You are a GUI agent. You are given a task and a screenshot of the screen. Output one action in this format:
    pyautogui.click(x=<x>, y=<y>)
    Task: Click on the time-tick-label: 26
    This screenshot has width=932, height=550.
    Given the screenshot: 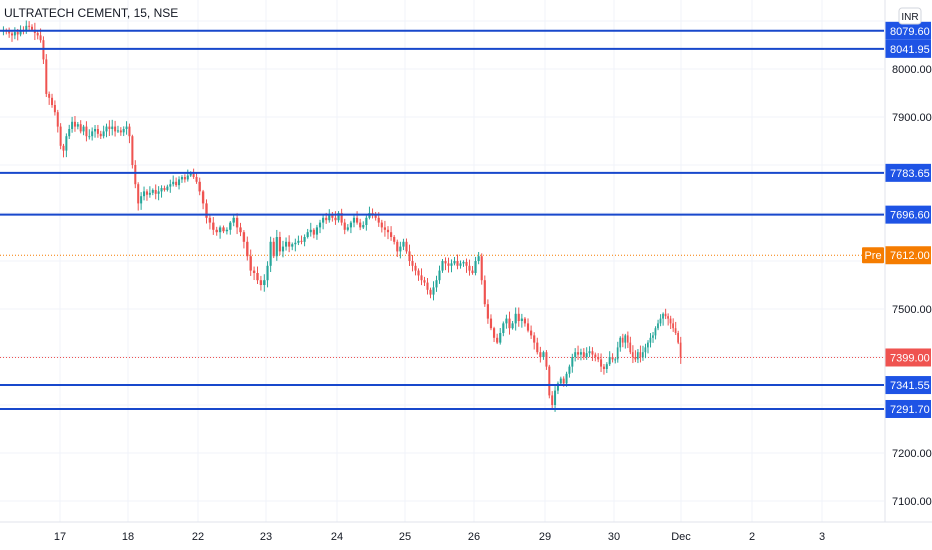 What is the action you would take?
    pyautogui.click(x=474, y=537)
    